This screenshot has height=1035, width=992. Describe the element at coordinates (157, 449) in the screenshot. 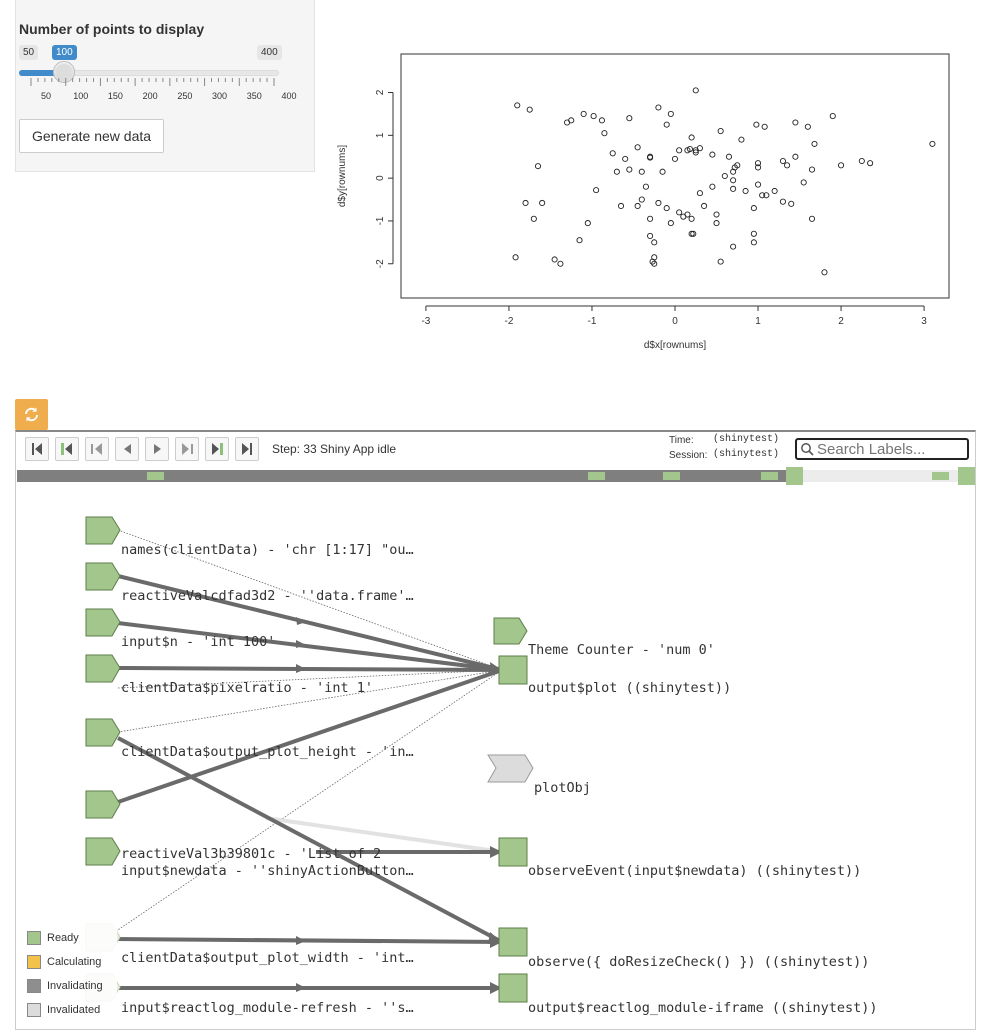

I see `next-step-button` at that location.